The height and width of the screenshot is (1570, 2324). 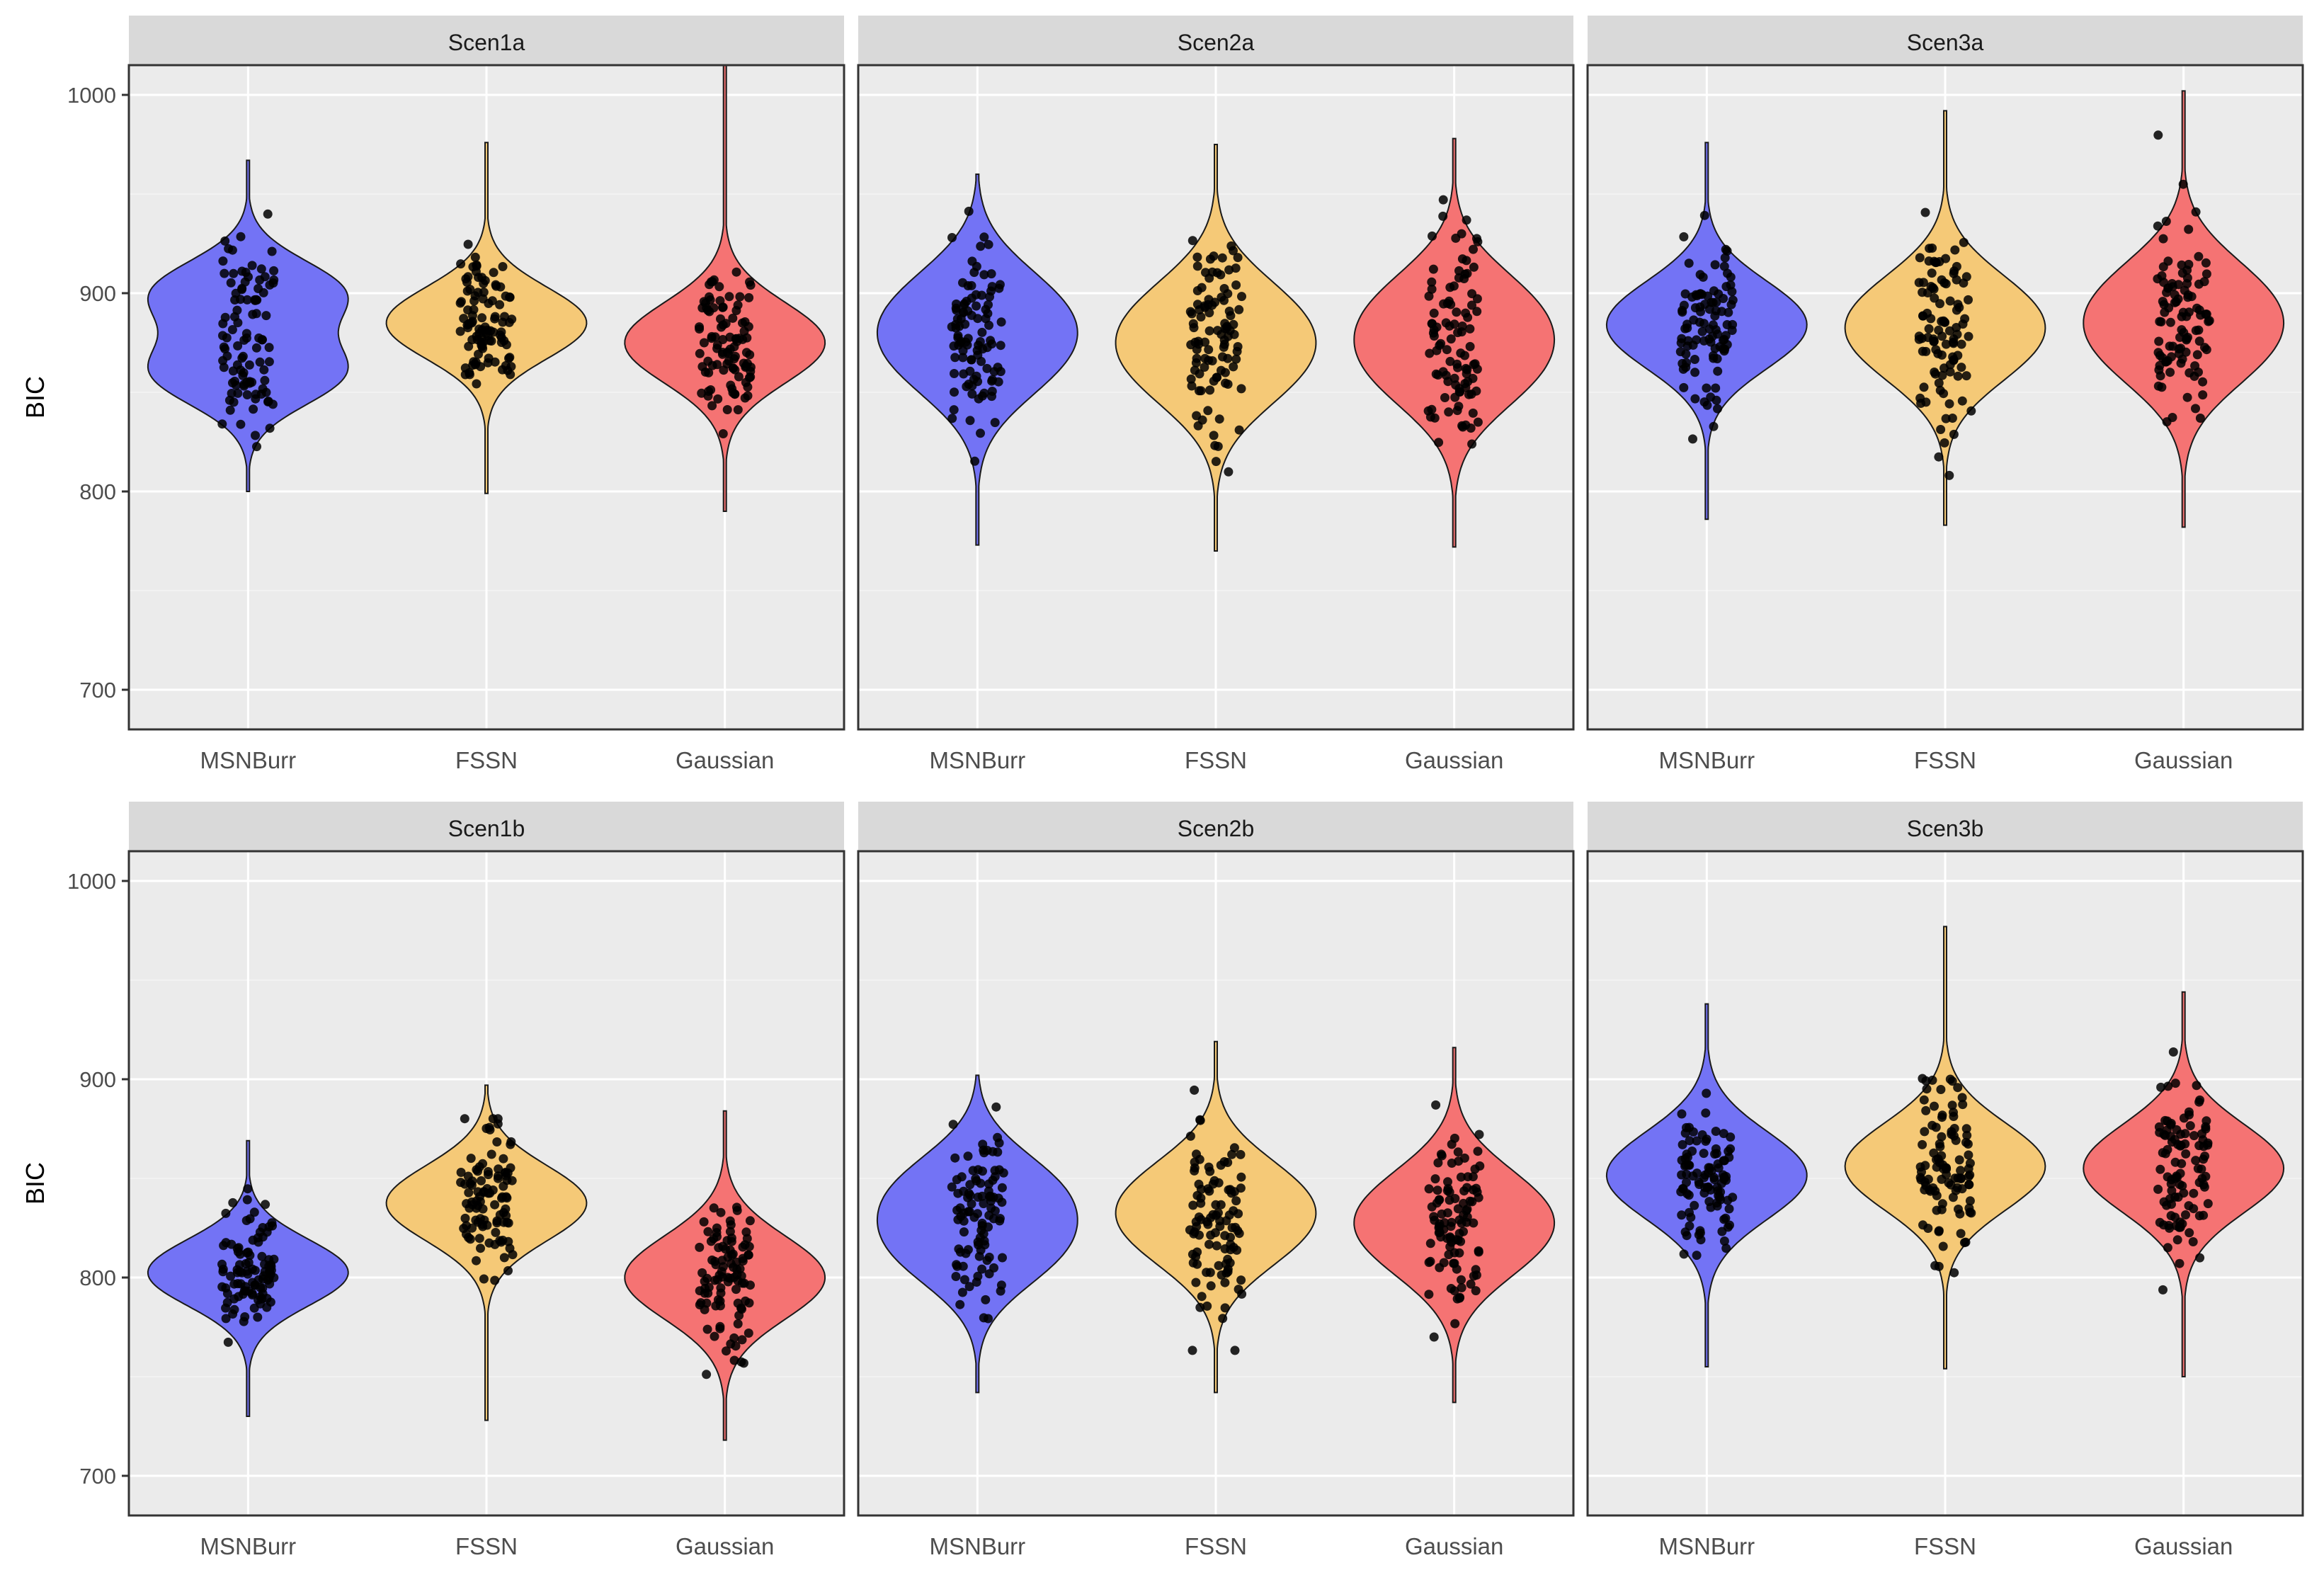 What do you see at coordinates (486, 42) in the screenshot?
I see `facet-strip-label: Scen1a` at bounding box center [486, 42].